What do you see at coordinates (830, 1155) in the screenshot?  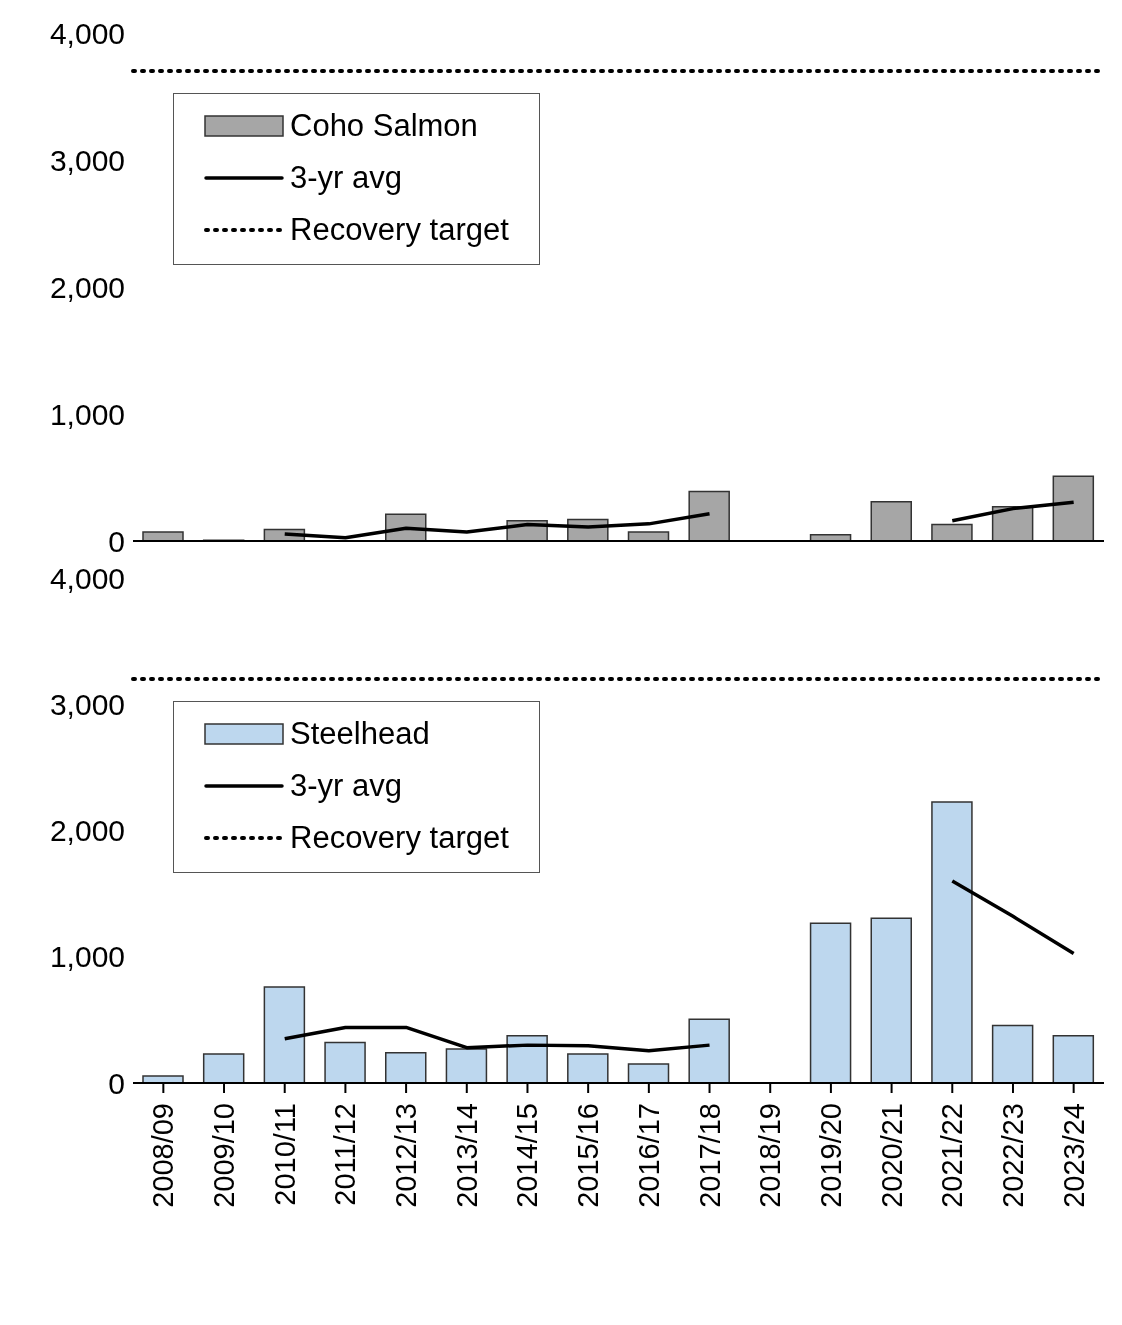 I see `x-tick-label: 2019/20` at bounding box center [830, 1155].